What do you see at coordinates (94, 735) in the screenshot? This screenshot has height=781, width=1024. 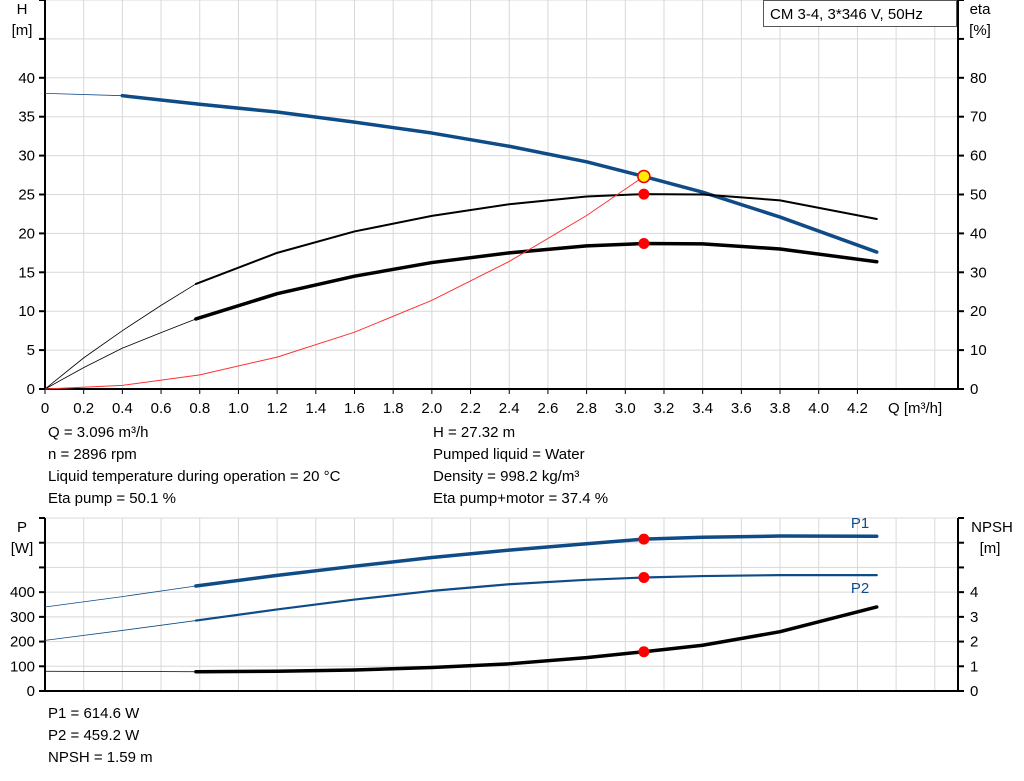 I see `info-p2: P2 = 459.2 W` at bounding box center [94, 735].